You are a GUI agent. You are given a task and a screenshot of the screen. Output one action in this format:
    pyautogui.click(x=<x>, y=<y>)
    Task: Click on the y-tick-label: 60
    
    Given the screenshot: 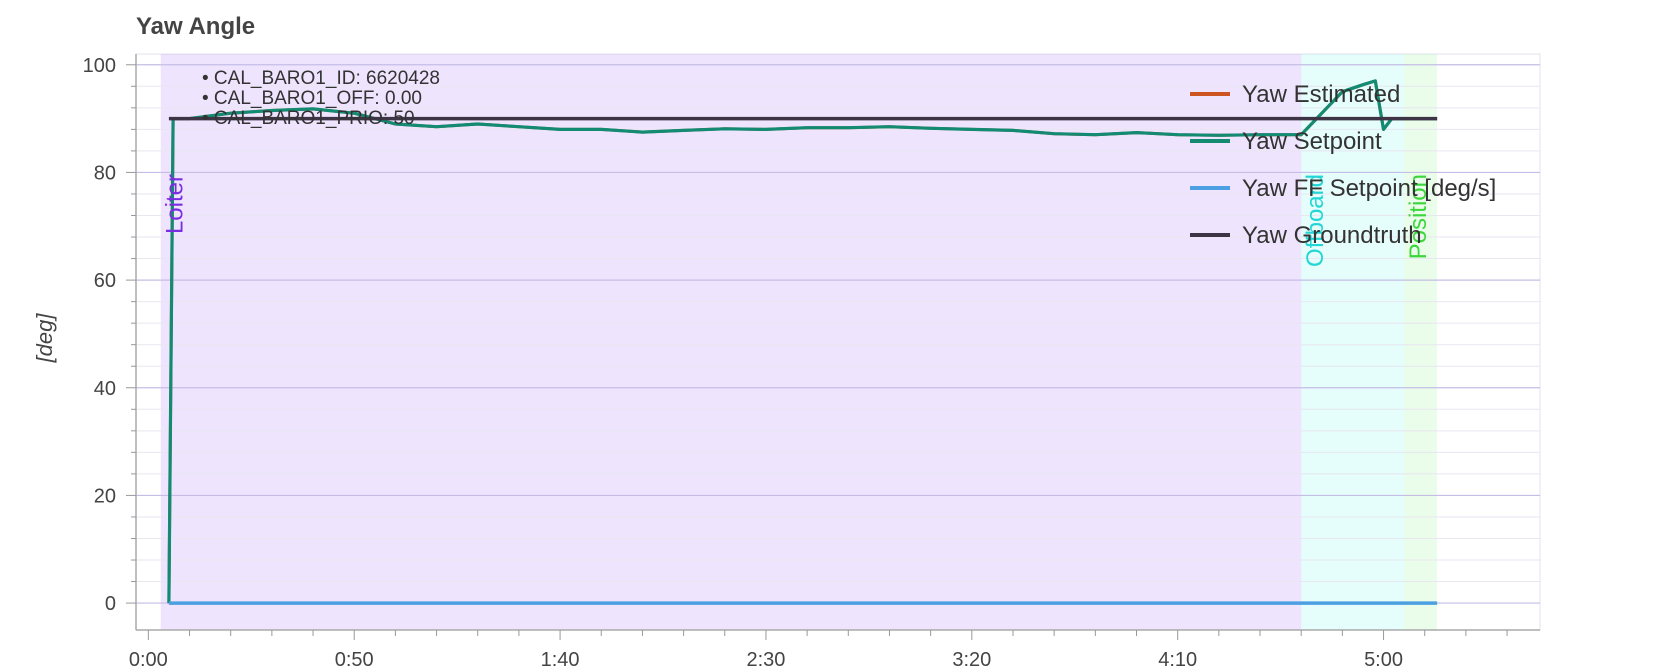 What is the action you would take?
    pyautogui.click(x=105, y=281)
    